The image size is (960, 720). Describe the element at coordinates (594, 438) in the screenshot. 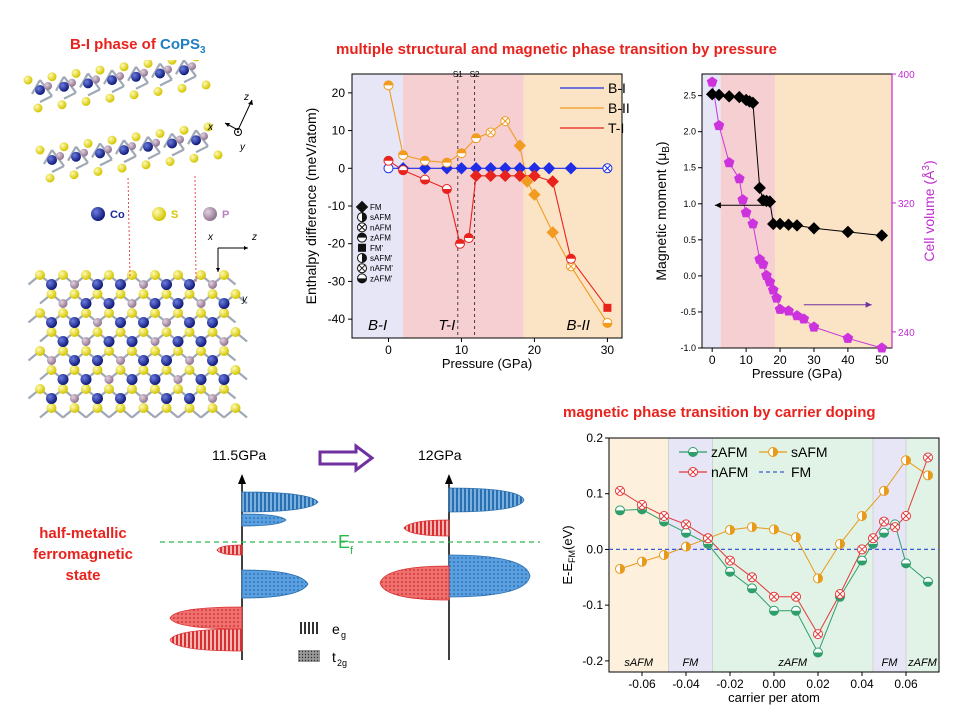

I see `y-tick: 0.2` at that location.